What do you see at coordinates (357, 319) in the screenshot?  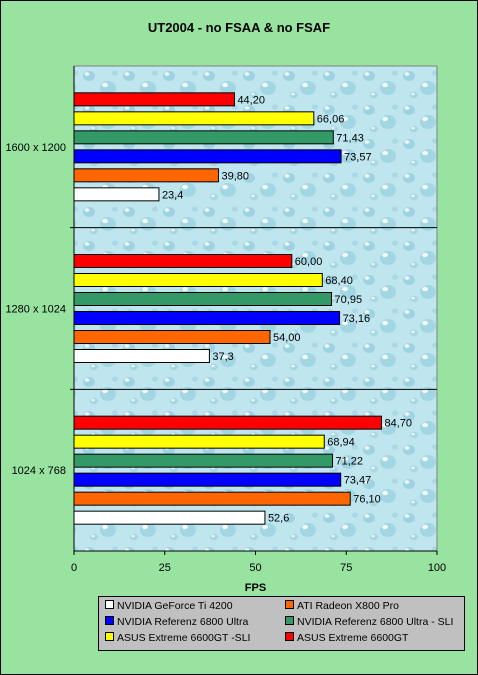 I see `data-label: 73,16` at bounding box center [357, 319].